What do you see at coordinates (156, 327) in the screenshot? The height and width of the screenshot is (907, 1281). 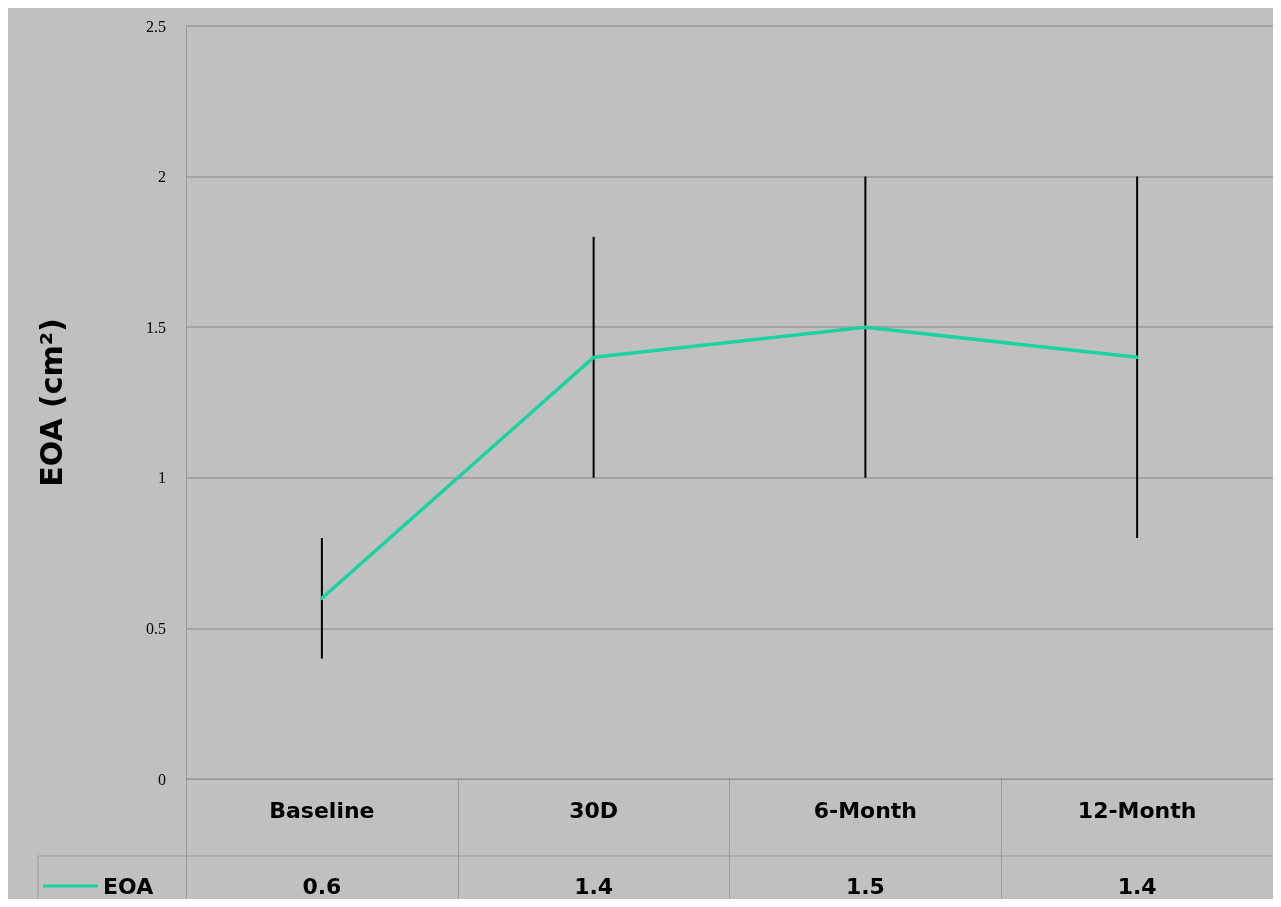 I see `y-tick-label: 1.5` at bounding box center [156, 327].